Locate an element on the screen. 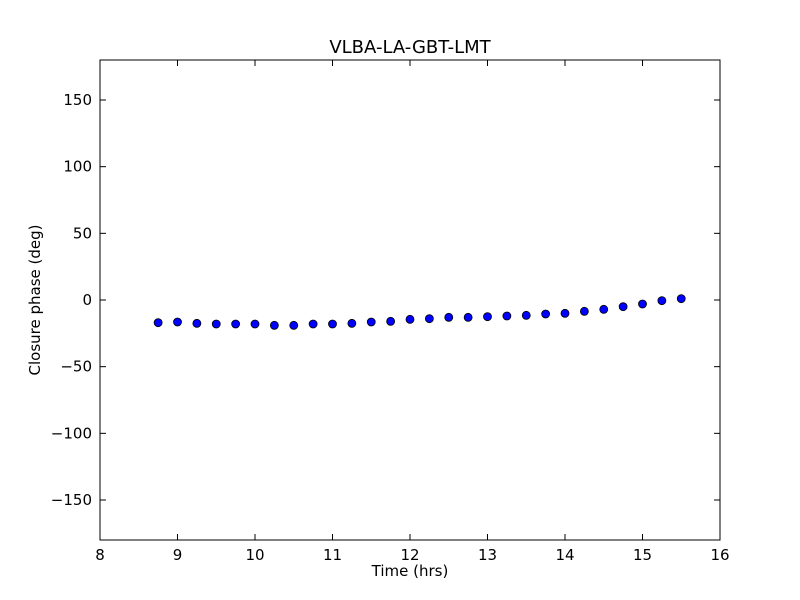  y-axis-label: Closure phase (deg) is located at coordinates (35, 300).